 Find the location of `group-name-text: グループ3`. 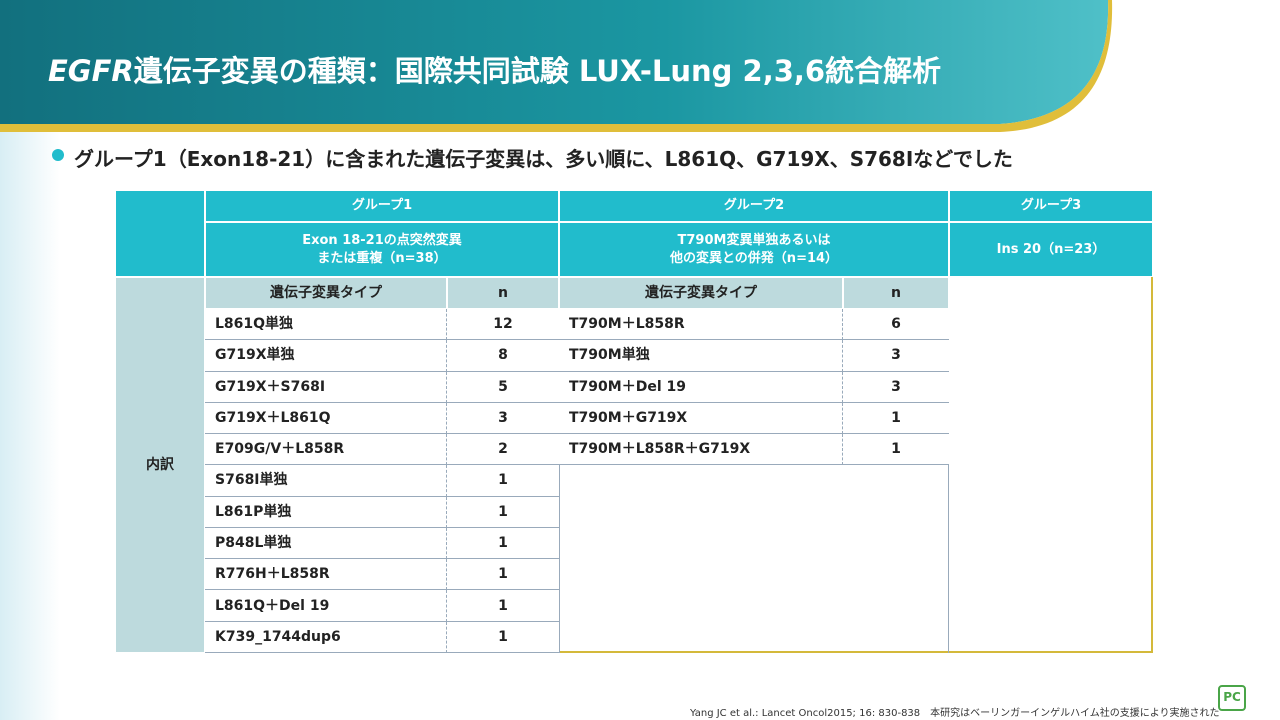

group-name-text: グループ3 is located at coordinates (1051, 205).